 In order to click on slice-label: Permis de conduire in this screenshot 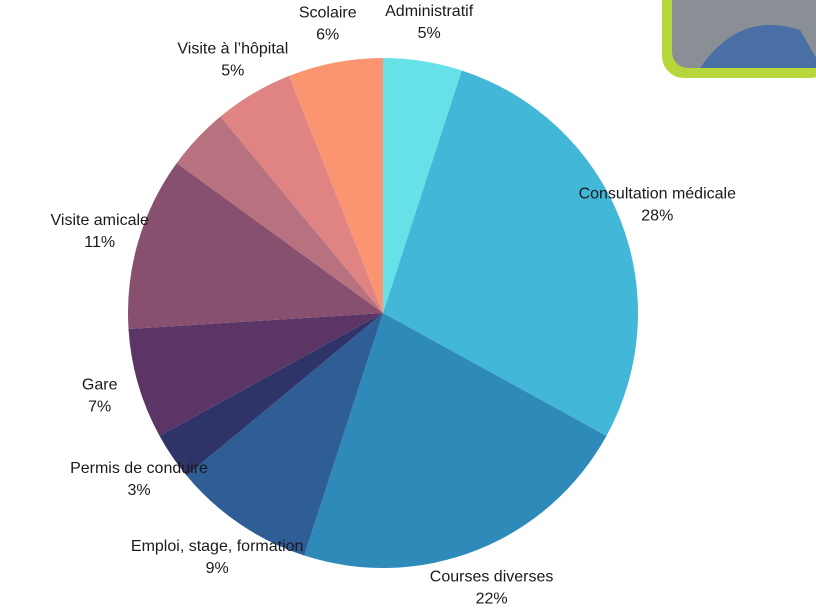, I will do `click(139, 468)`.